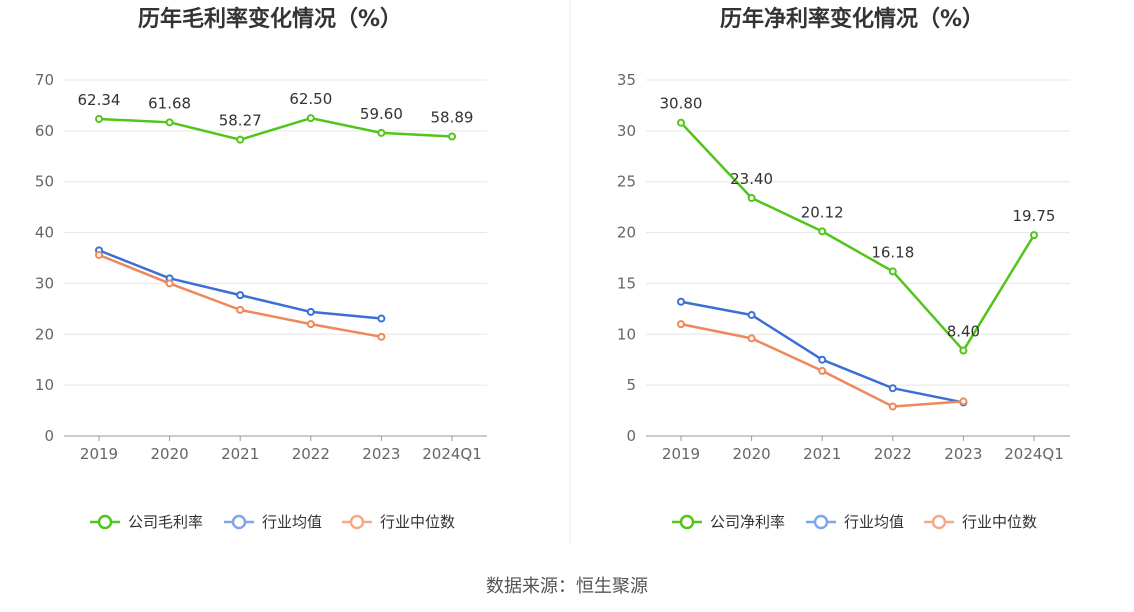 This screenshot has height=612, width=1134. Describe the element at coordinates (310, 99) in the screenshot. I see `data-label: 62.50` at that location.